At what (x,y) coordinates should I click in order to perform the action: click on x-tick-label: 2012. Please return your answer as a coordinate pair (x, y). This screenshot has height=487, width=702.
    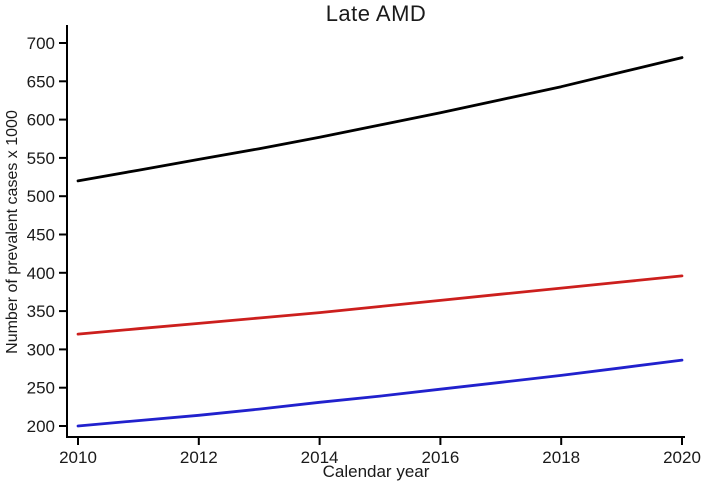
    Looking at the image, I should click on (199, 457).